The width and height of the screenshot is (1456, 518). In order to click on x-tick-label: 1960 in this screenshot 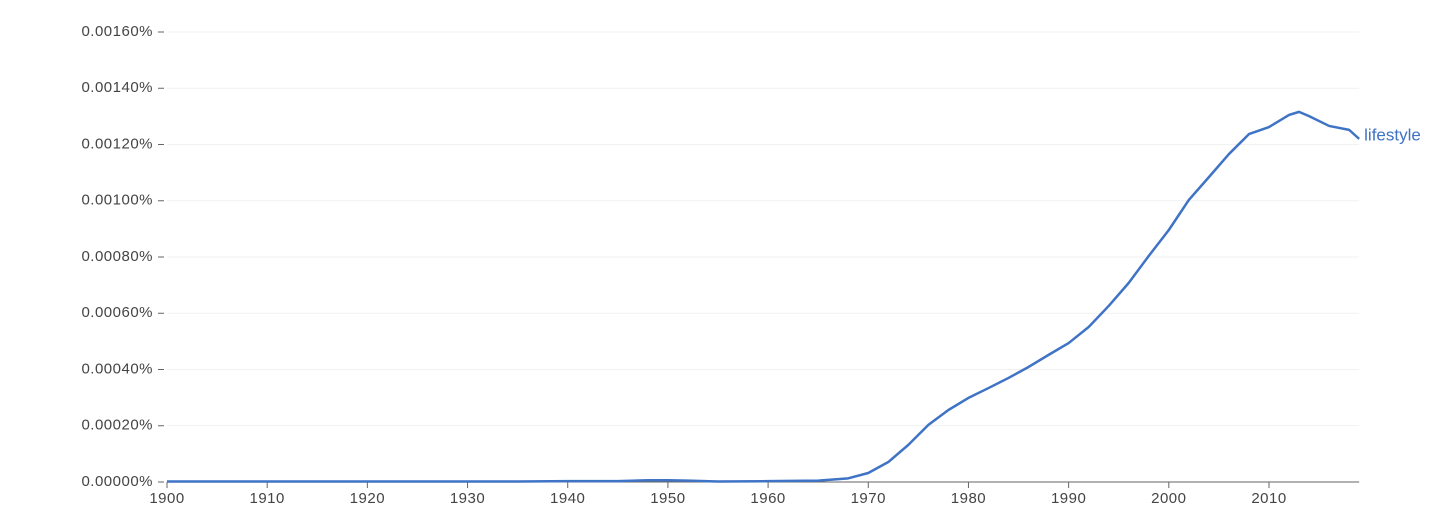, I will do `click(767, 498)`.